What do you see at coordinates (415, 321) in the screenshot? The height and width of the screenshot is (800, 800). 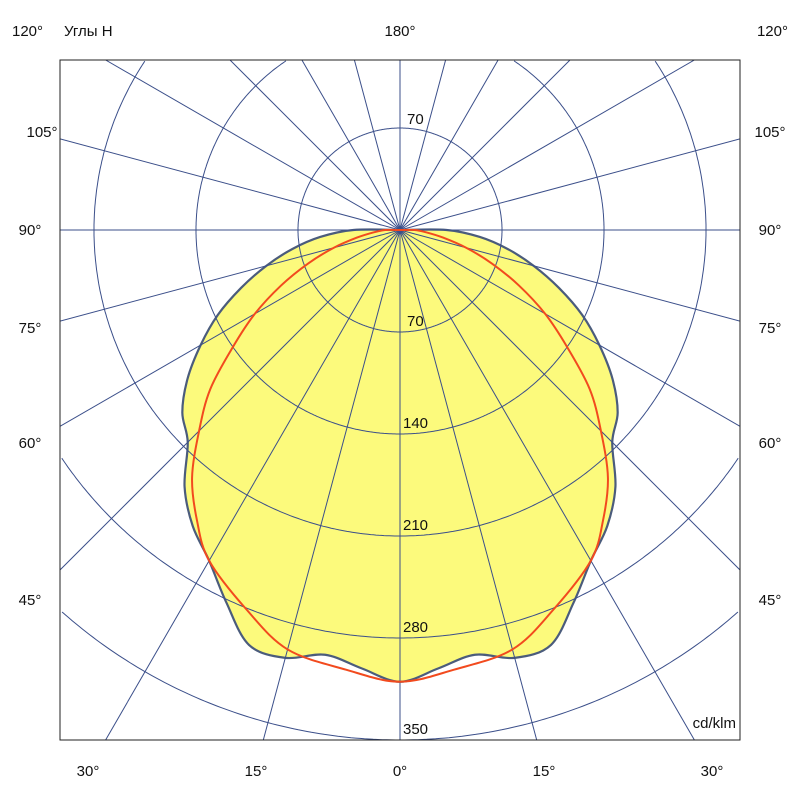 I see `radial-tick-label: 70` at bounding box center [415, 321].